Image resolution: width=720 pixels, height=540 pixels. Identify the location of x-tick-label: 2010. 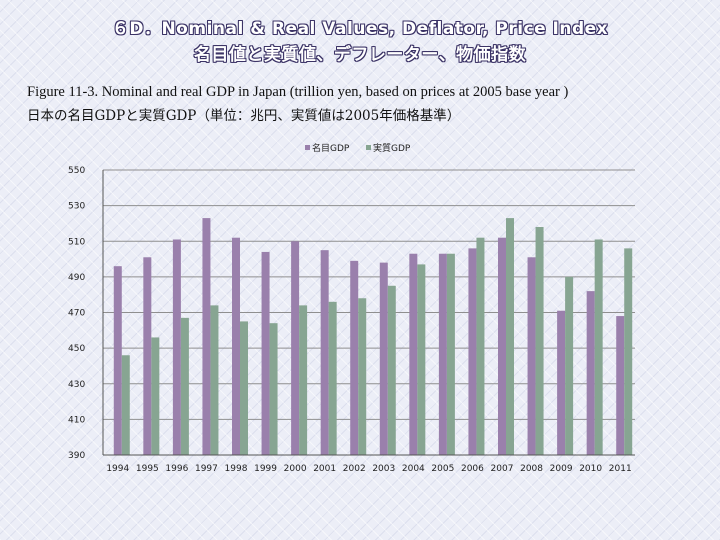
(590, 469).